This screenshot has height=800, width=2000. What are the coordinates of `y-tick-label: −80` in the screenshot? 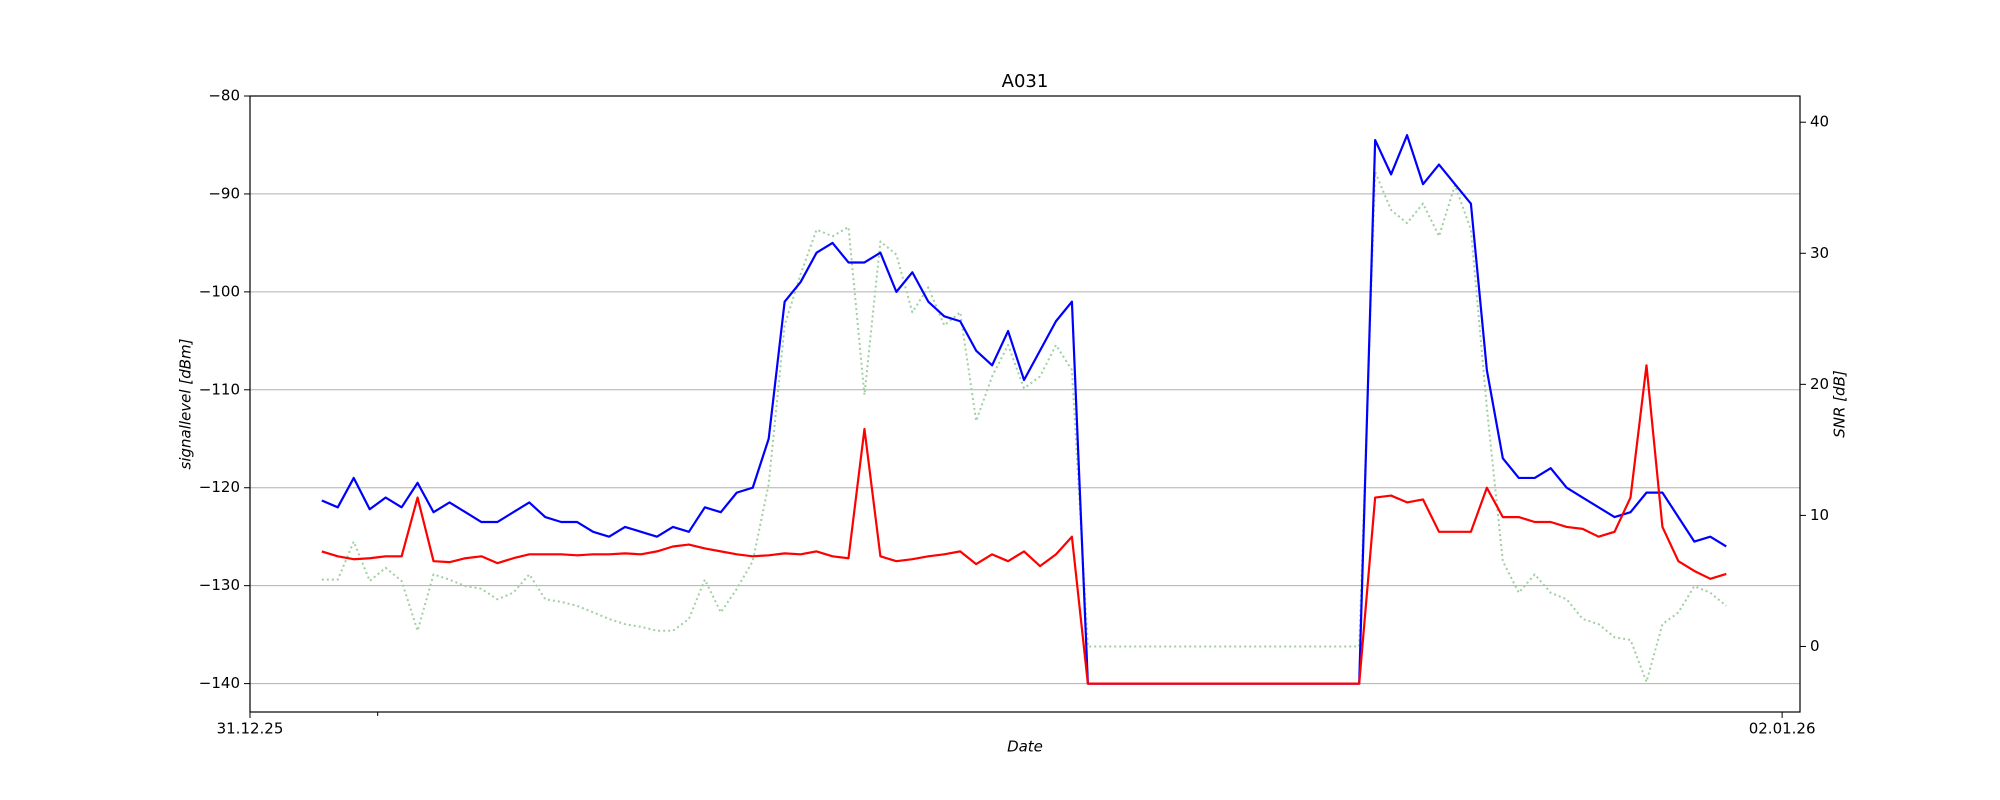 It's located at (224, 96).